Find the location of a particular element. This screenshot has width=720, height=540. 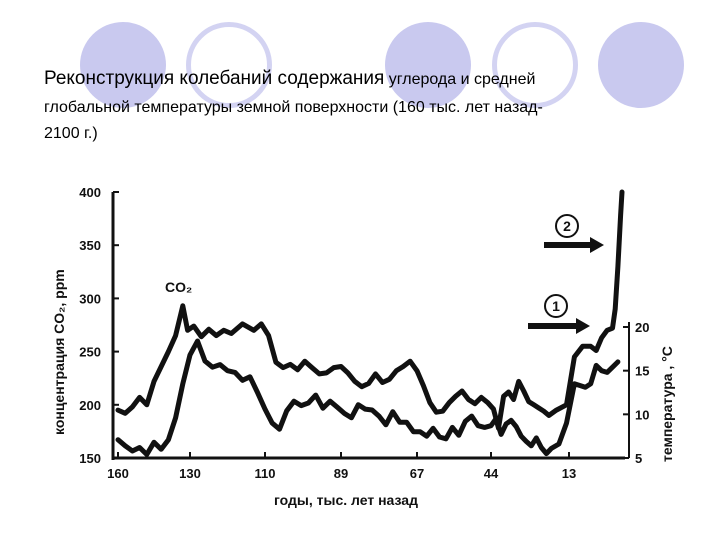

marker-1-annotation: 1 is located at coordinates (559, 314).